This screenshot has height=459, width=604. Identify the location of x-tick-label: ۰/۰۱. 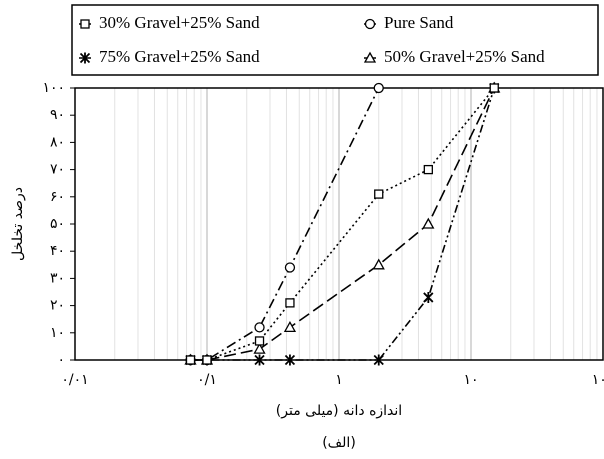
(74, 380).